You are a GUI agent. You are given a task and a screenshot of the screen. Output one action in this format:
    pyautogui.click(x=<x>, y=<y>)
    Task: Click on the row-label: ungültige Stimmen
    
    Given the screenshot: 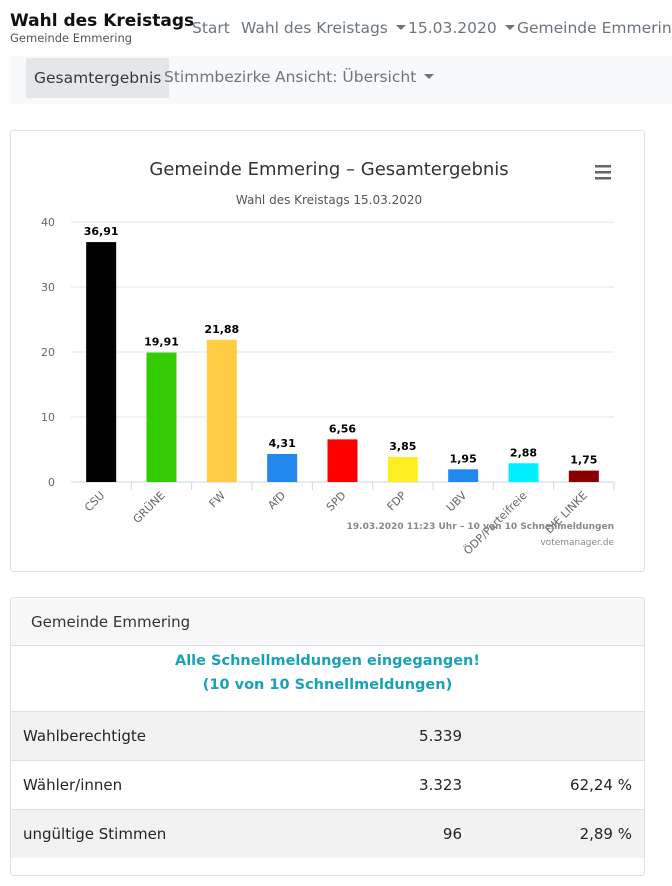 What is the action you would take?
    pyautogui.click(x=95, y=834)
    